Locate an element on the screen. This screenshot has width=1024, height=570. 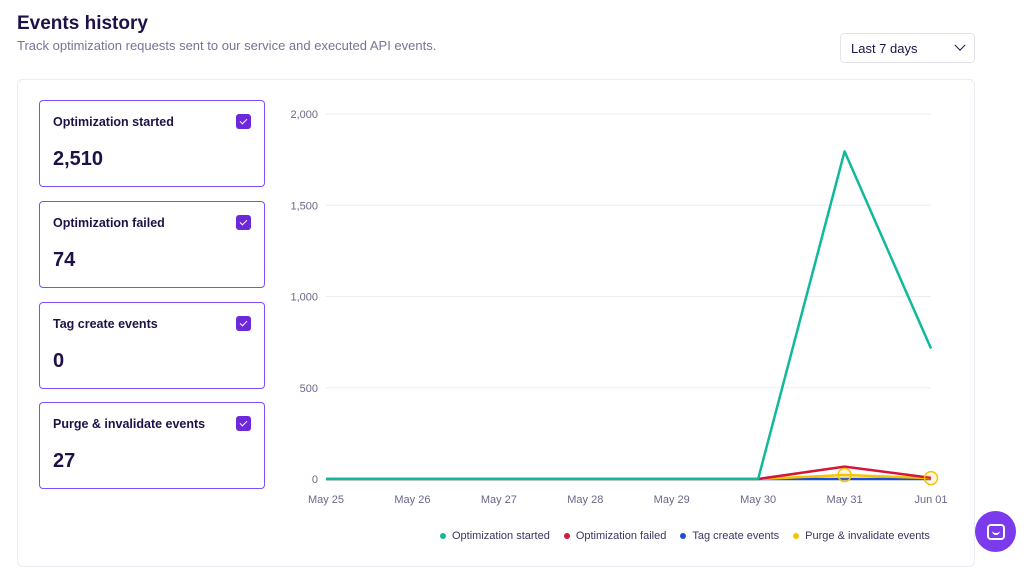
x-tick-label: May 26 is located at coordinates (412, 500).